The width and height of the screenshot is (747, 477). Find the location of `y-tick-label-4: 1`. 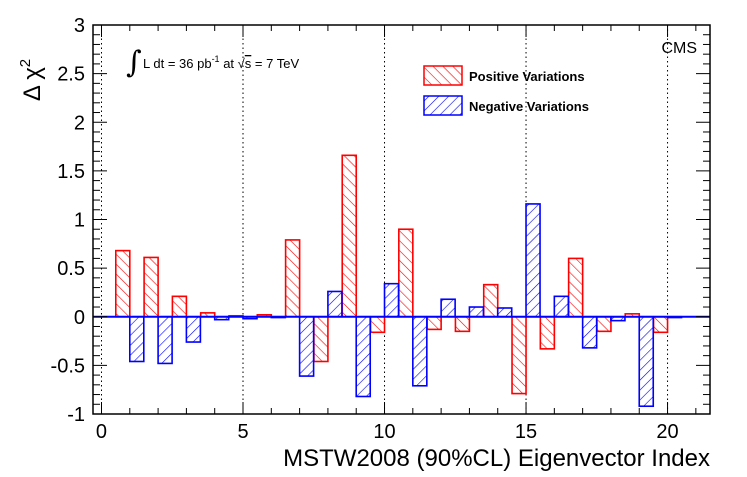

y-tick-label-4: 1 is located at coordinates (79, 221).